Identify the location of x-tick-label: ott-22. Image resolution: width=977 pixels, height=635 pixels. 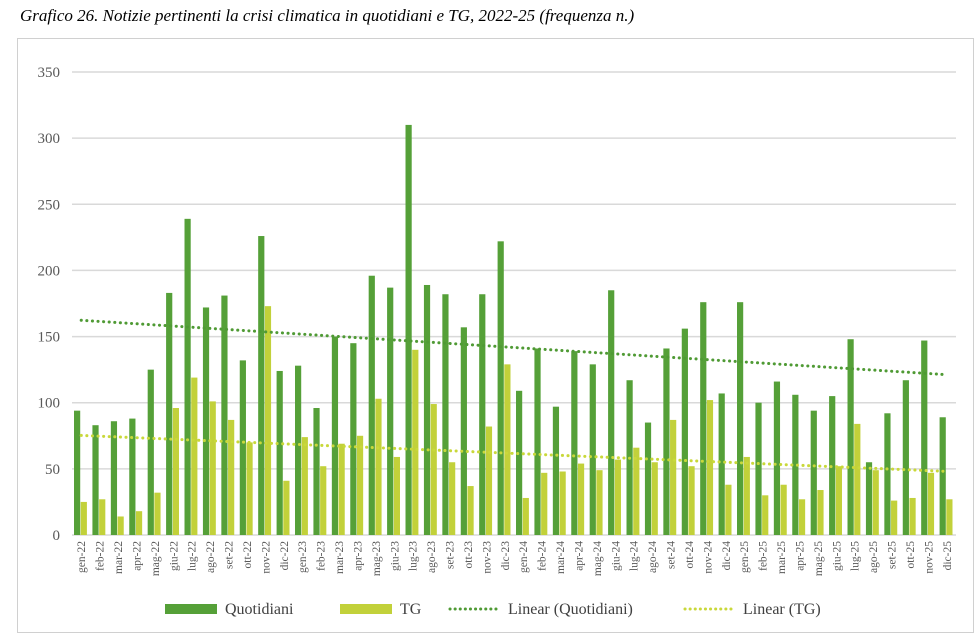
(248, 555).